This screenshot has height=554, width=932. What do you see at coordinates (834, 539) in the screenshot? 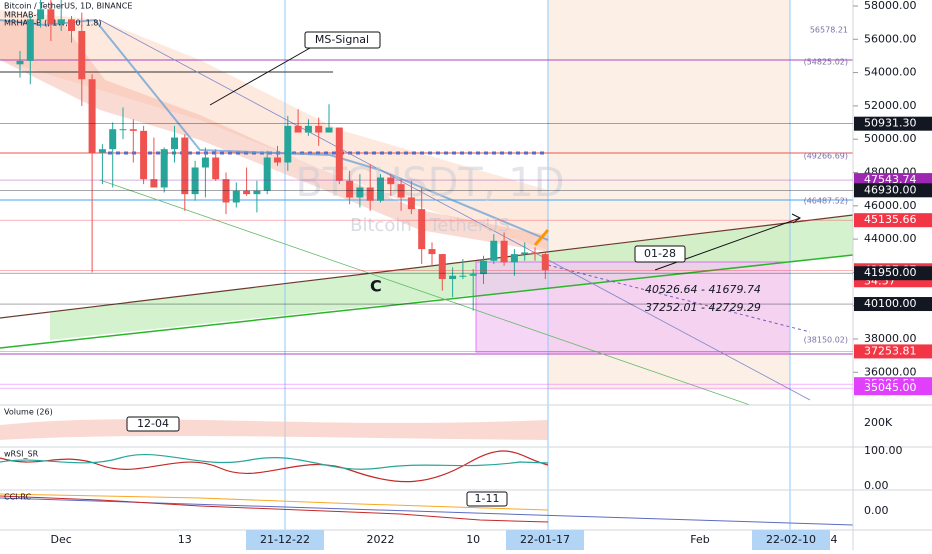
I see `time-label: 4` at bounding box center [834, 539].